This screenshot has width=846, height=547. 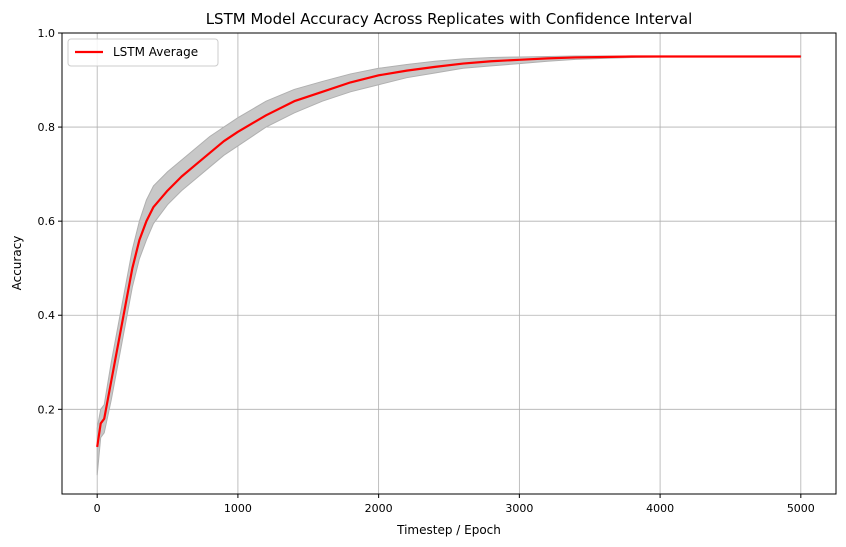 I want to click on y-tick-label: 0.2, so click(x=47, y=409).